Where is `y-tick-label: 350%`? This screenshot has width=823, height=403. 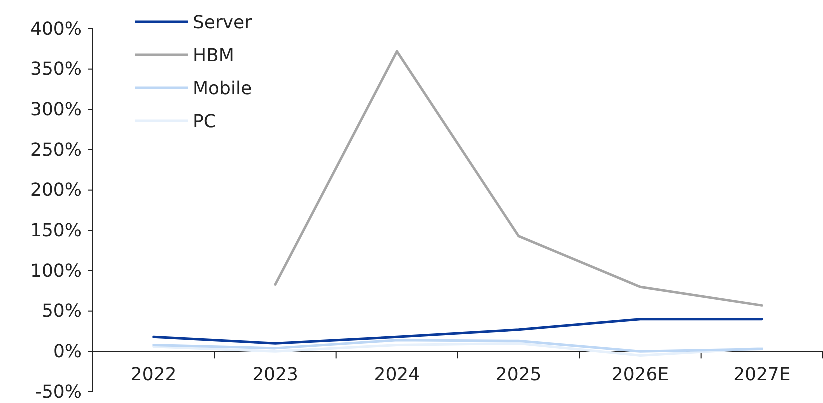 y-tick-label: 350% is located at coordinates (56, 69).